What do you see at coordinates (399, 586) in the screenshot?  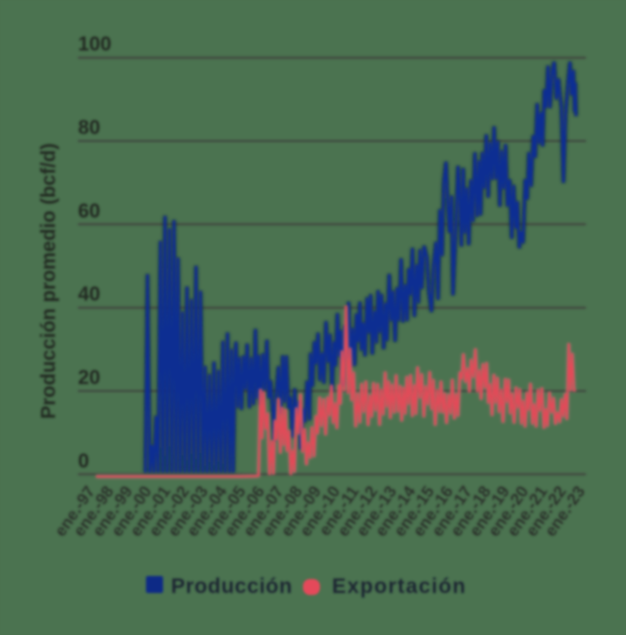 I see `svg-text: Exportación` at bounding box center [399, 586].